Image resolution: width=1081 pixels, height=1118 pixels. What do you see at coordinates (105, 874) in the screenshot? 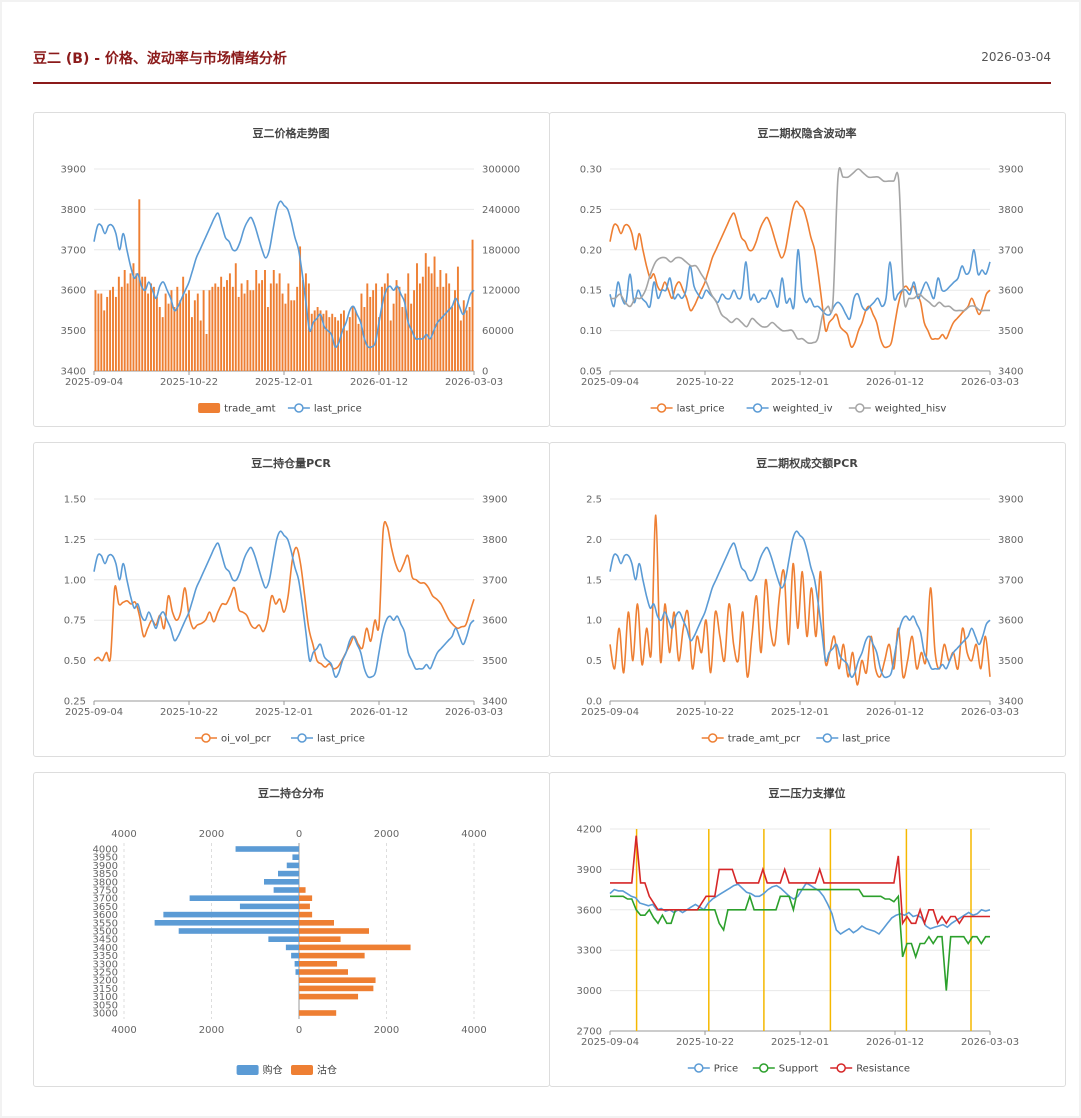
I see `strike-tick-label: 3850` at bounding box center [105, 874].